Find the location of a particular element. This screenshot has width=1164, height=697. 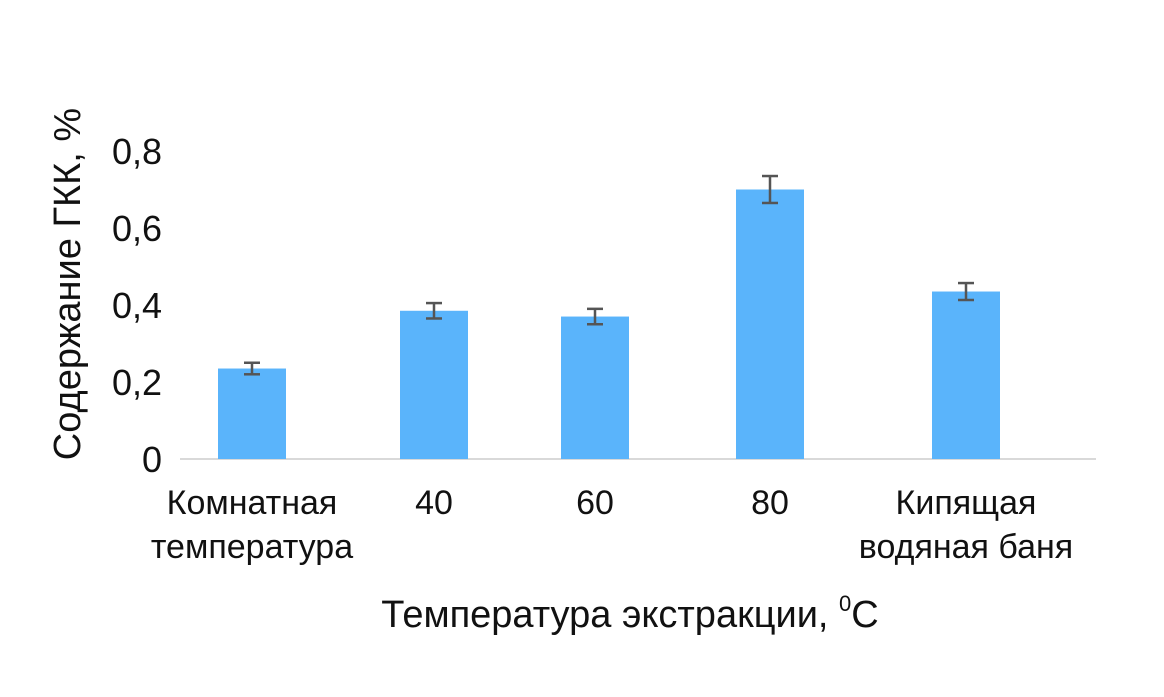

x-axis-title: Температура экстракции, 0С is located at coordinates (629, 613).